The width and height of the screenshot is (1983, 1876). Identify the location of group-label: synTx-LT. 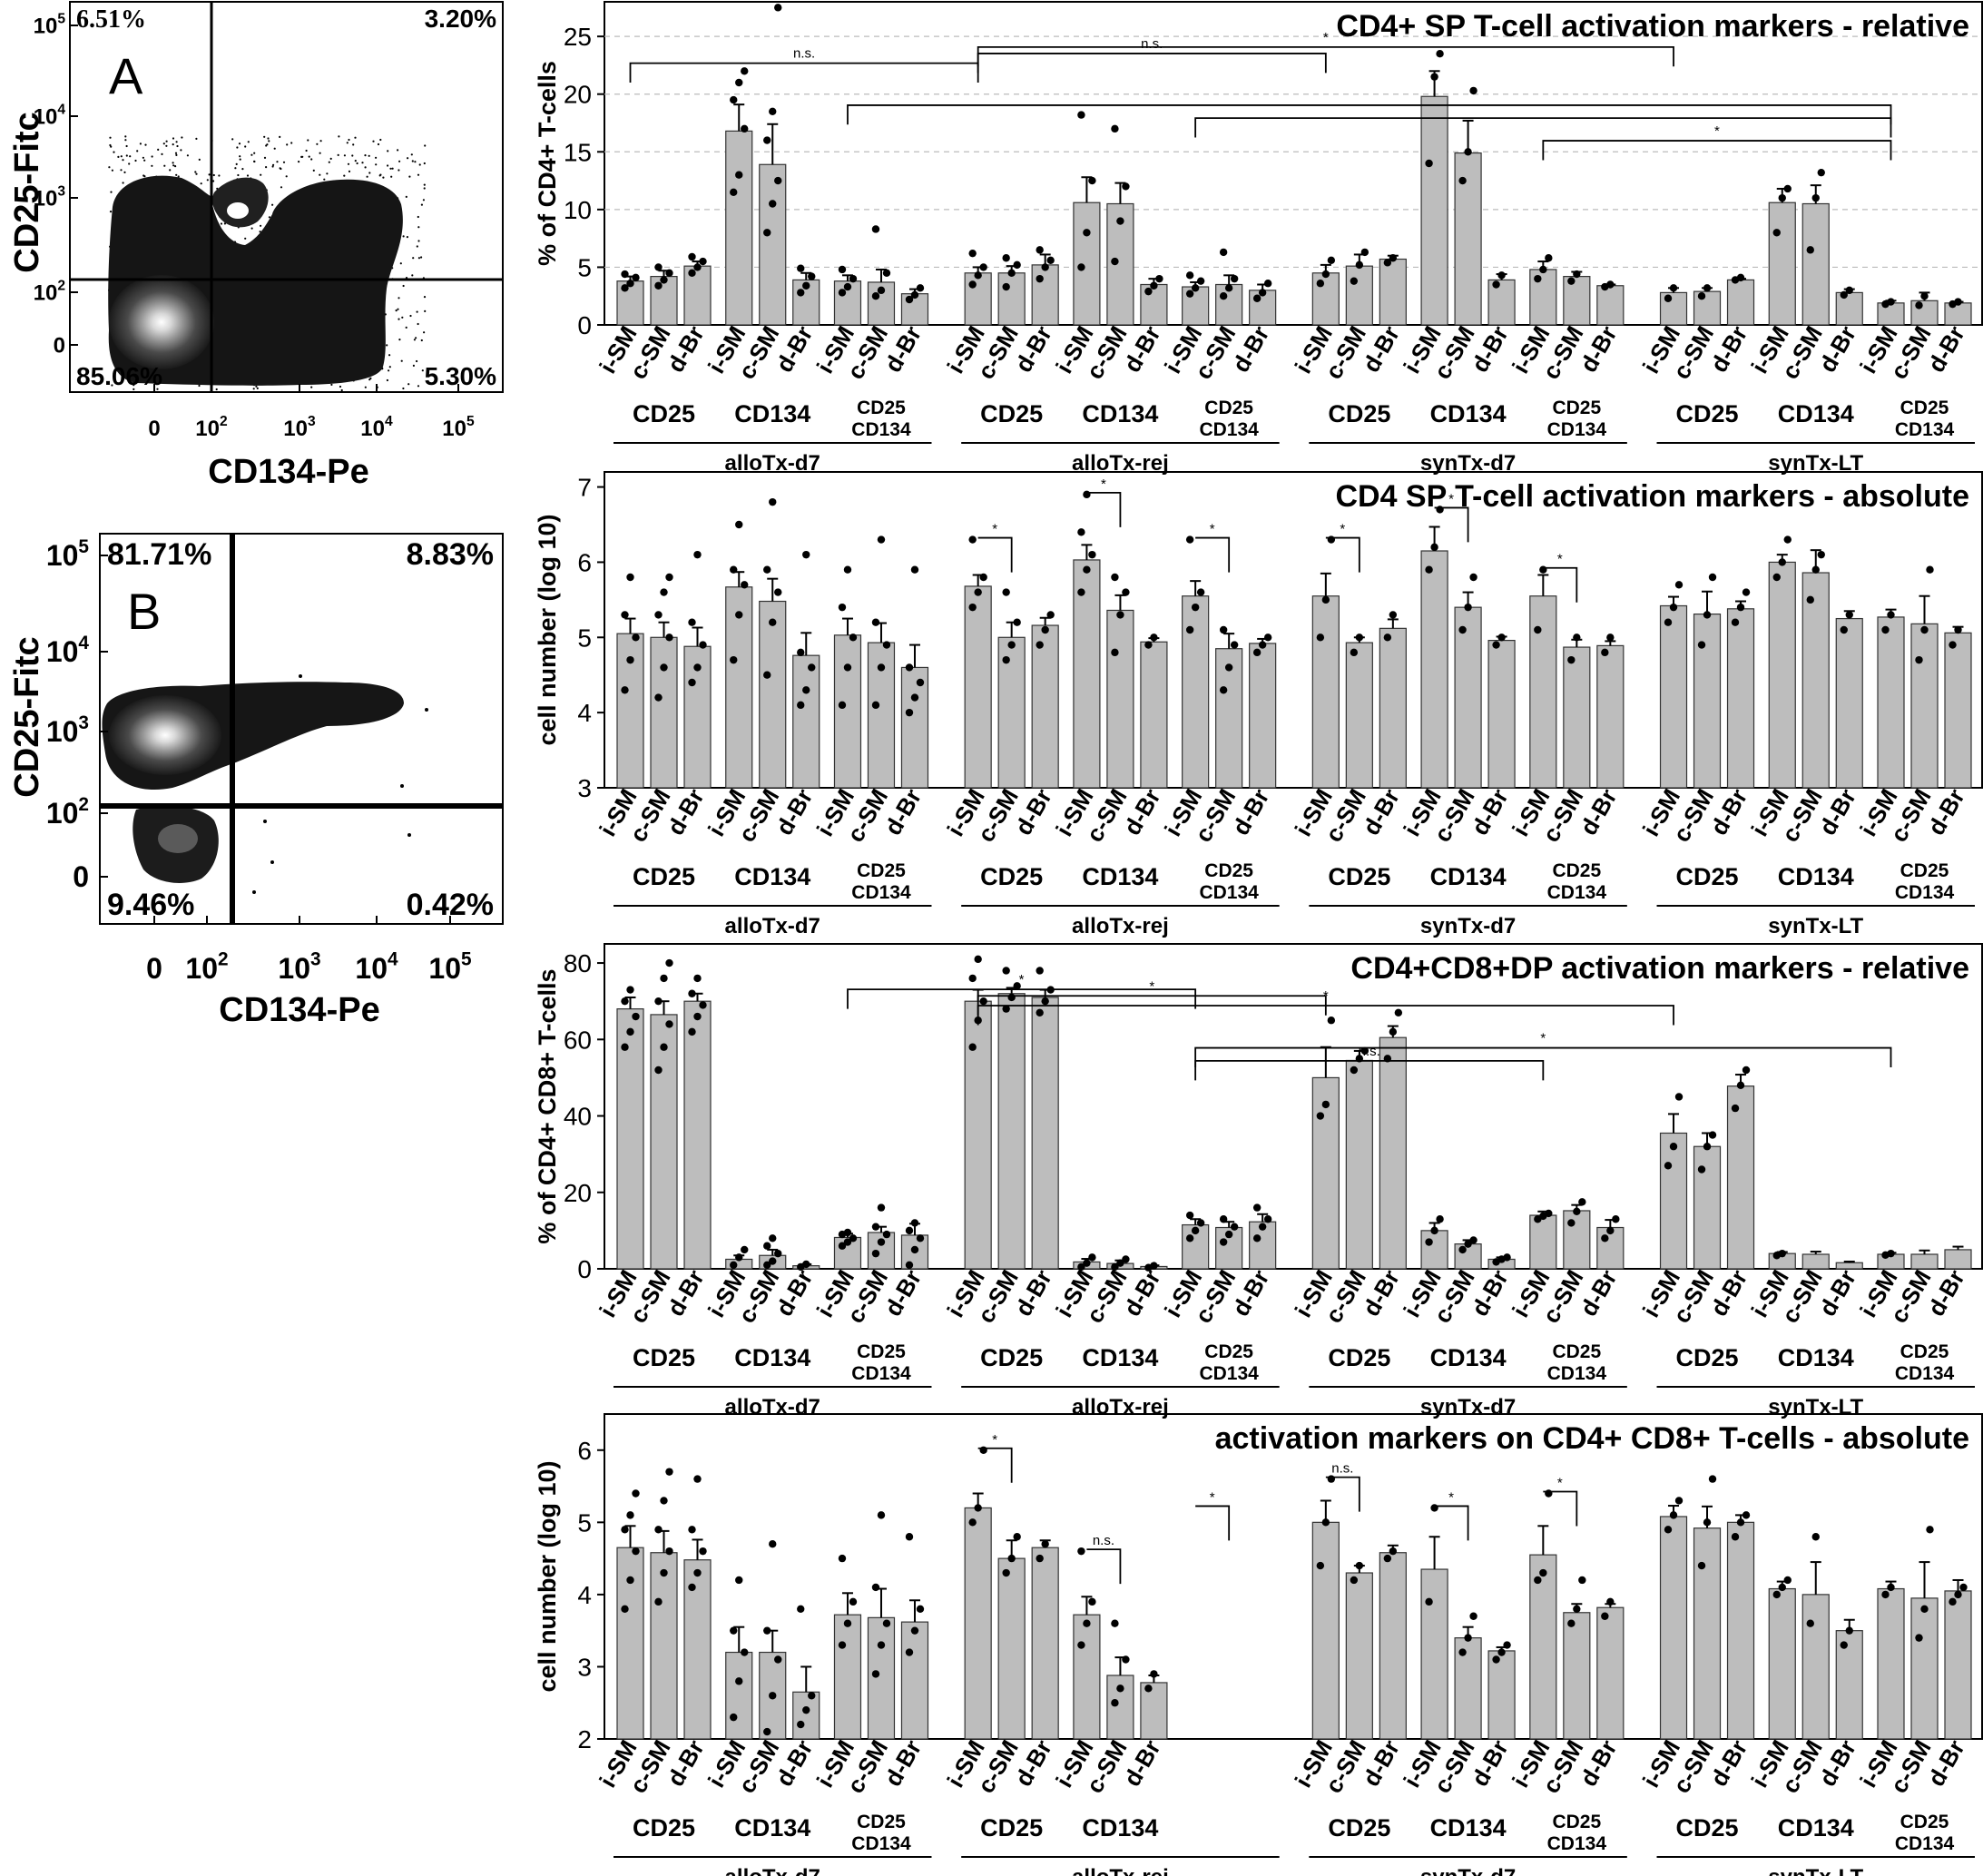
(1816, 926).